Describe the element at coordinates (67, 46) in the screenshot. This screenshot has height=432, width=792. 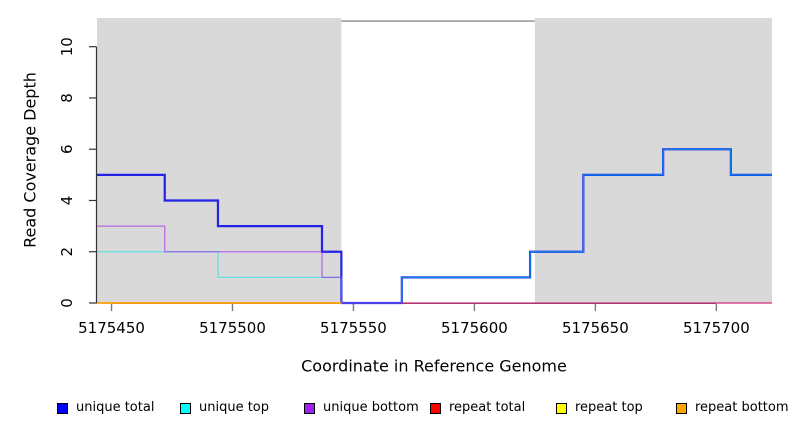
I see `y-tick-label: 10` at that location.